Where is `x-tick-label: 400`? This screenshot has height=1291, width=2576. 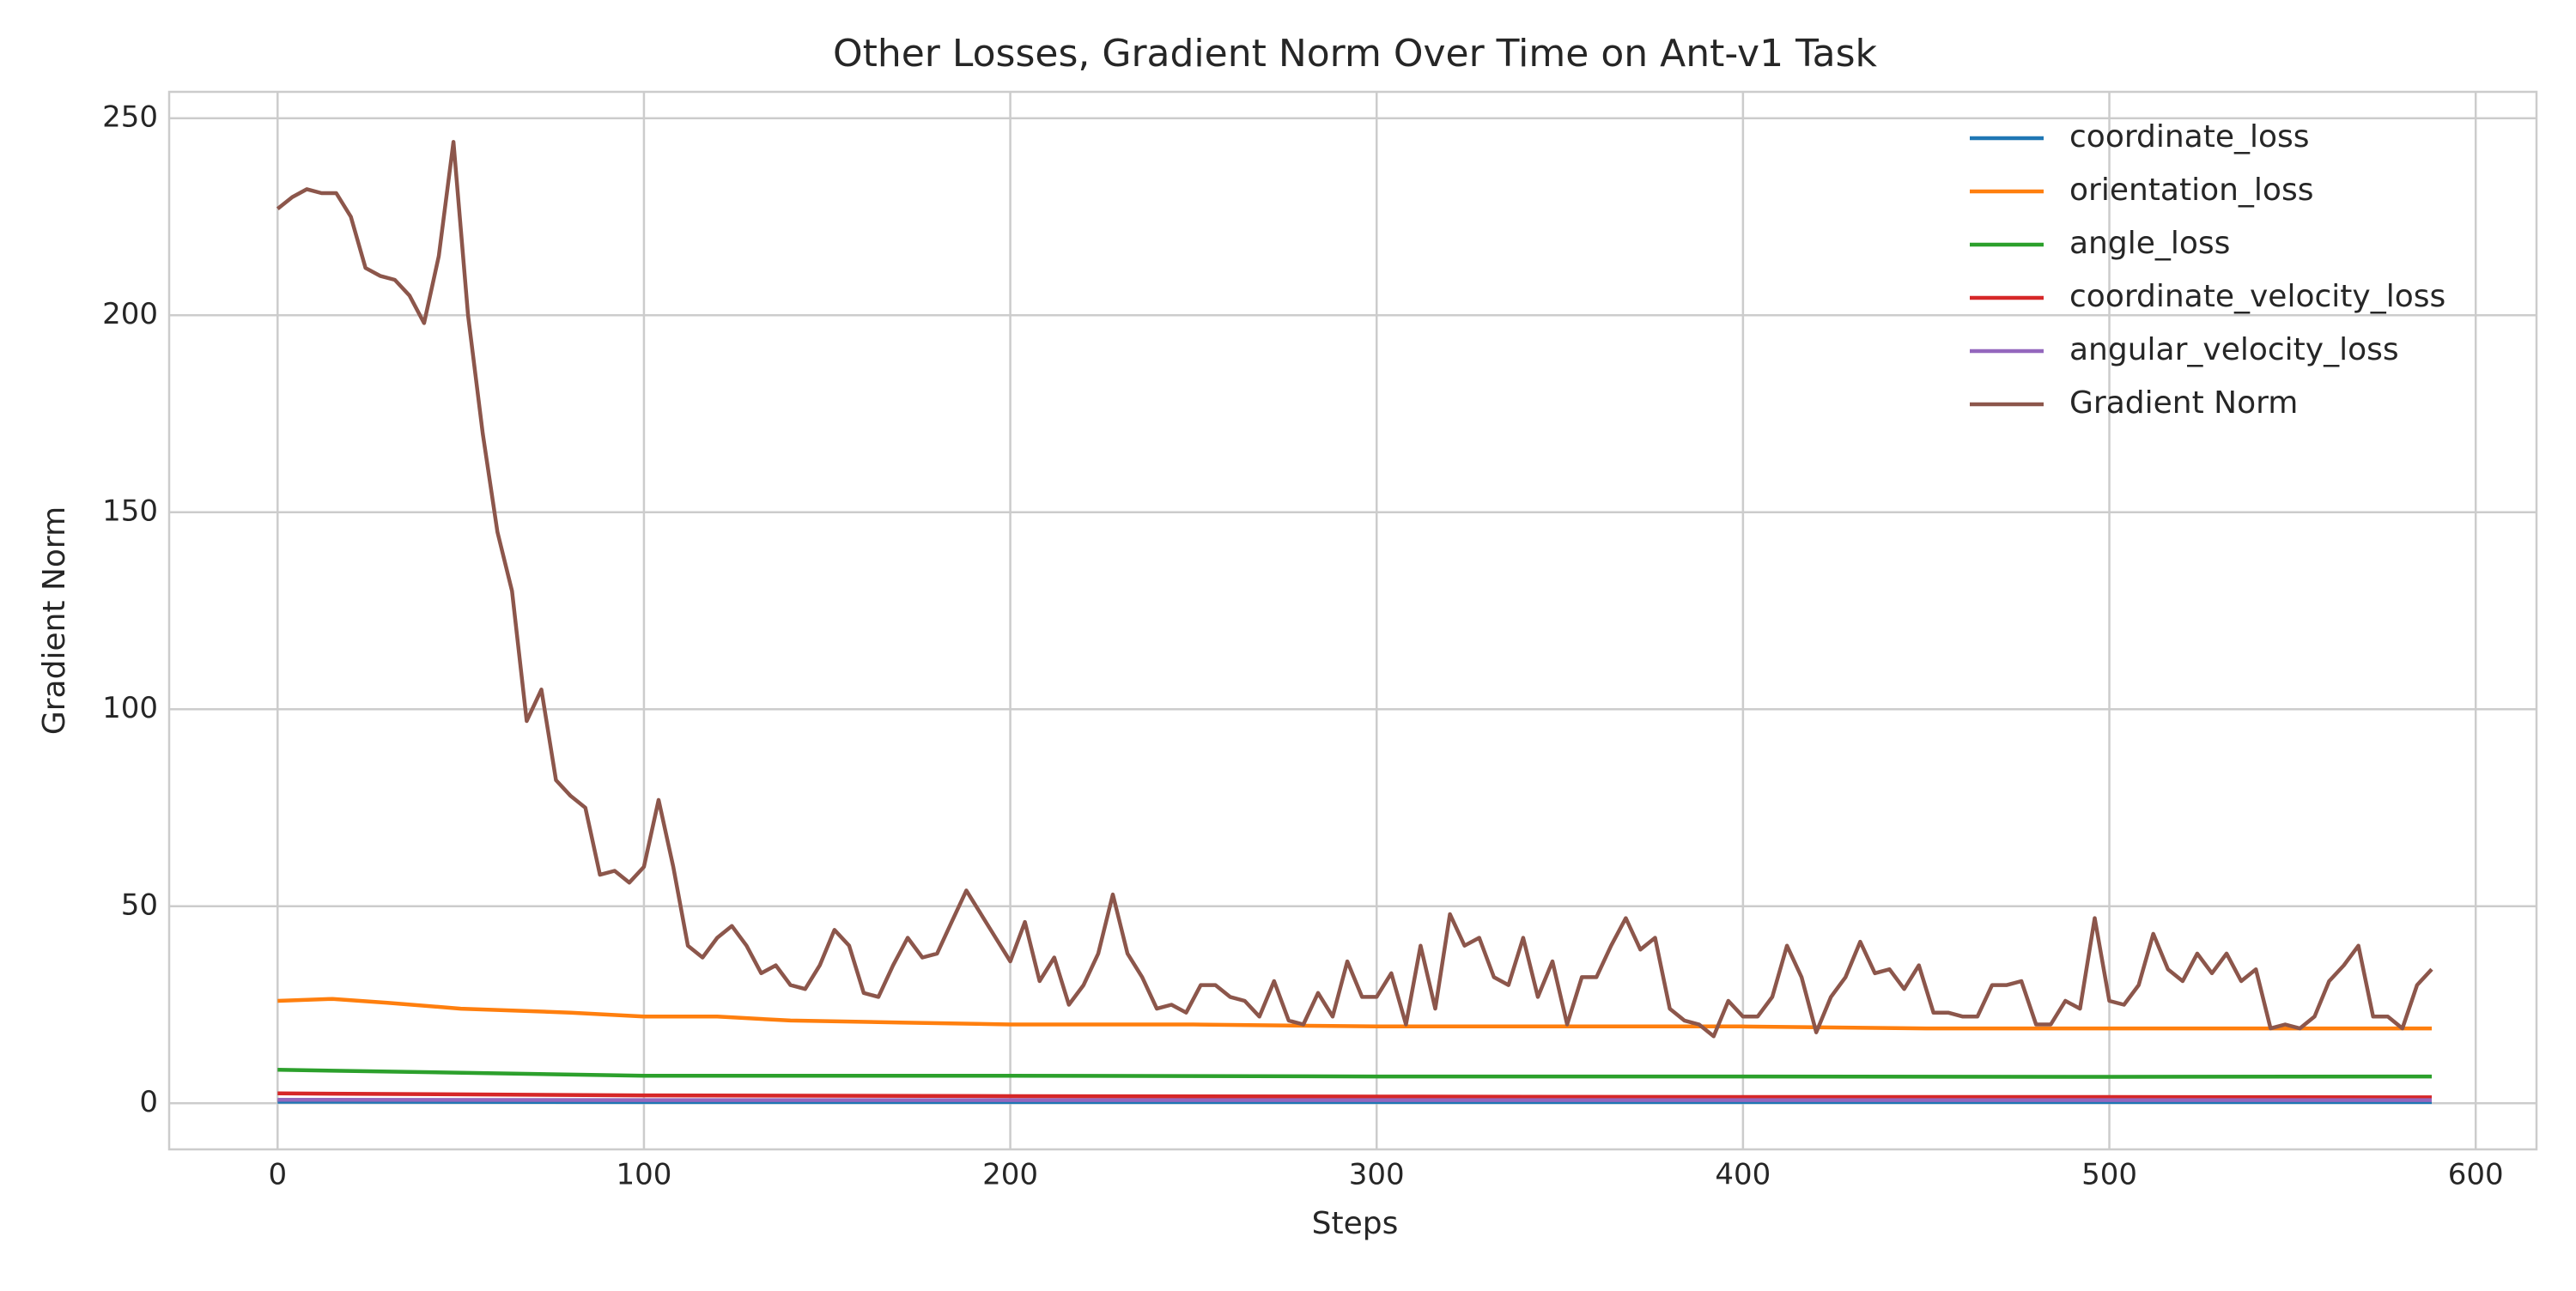
x-tick-label: 400 is located at coordinates (1743, 1175).